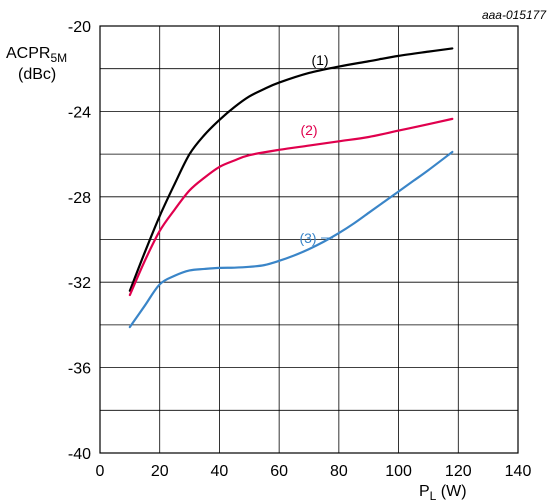 Image resolution: width=553 pixels, height=504 pixels. I want to click on x-tick-label: 120, so click(458, 471).